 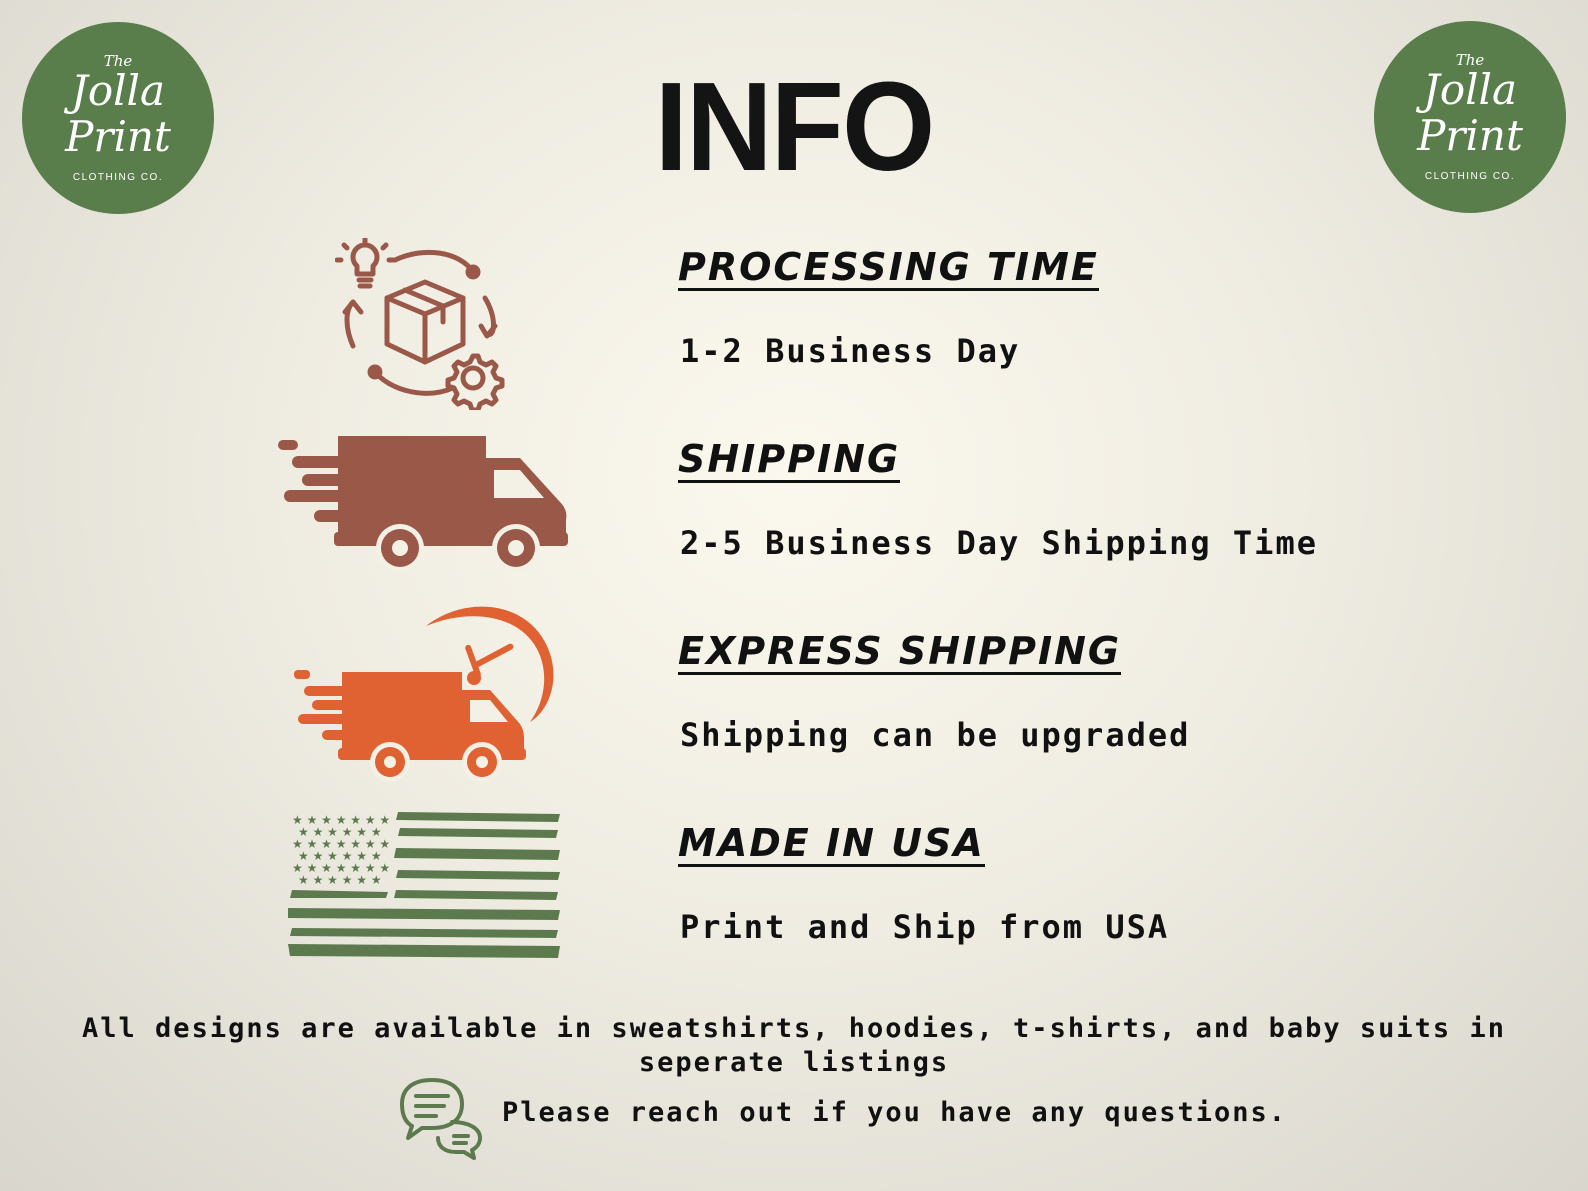 I want to click on section-heading-usa: MADE IN USA, so click(x=831, y=844).